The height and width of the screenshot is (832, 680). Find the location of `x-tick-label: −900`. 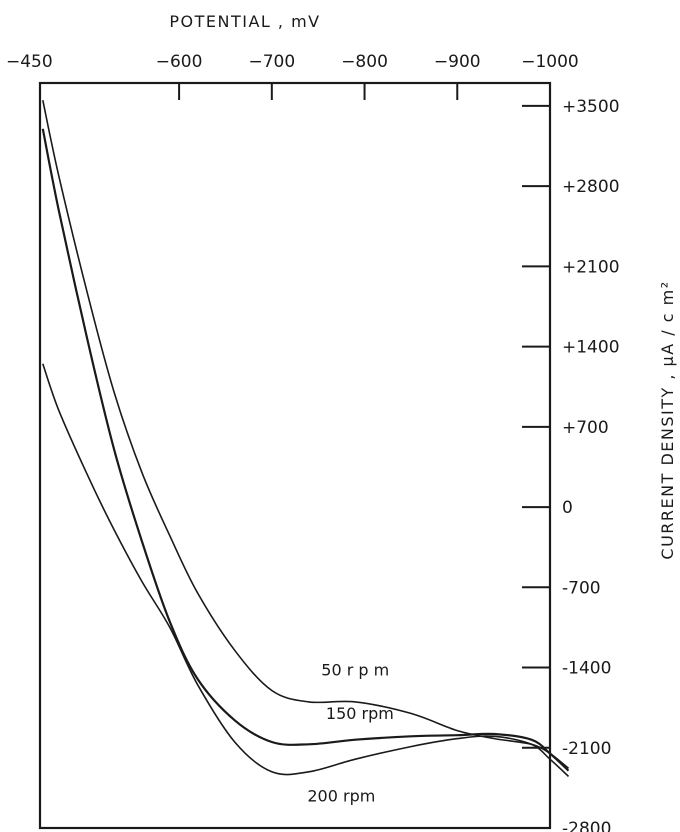

x-tick-label: −900 is located at coordinates (457, 62).